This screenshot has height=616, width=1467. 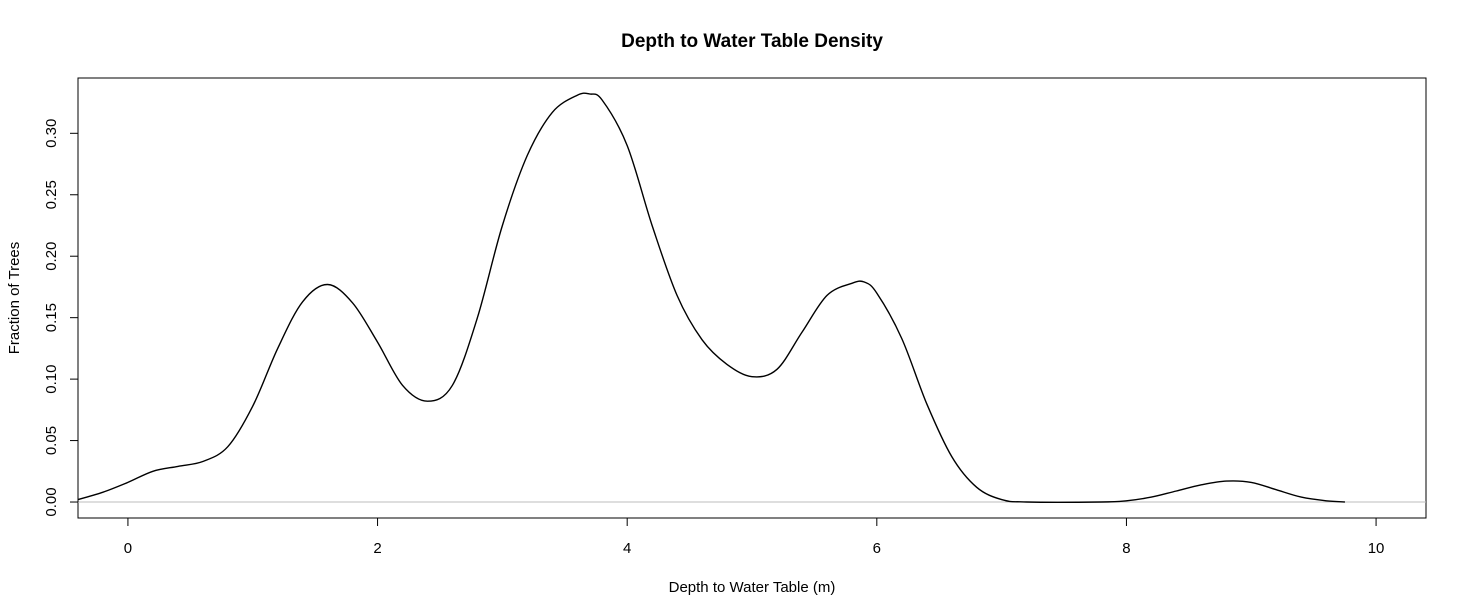 What do you see at coordinates (752, 587) in the screenshot?
I see `x-axis-label: Depth to Water Table (m)` at bounding box center [752, 587].